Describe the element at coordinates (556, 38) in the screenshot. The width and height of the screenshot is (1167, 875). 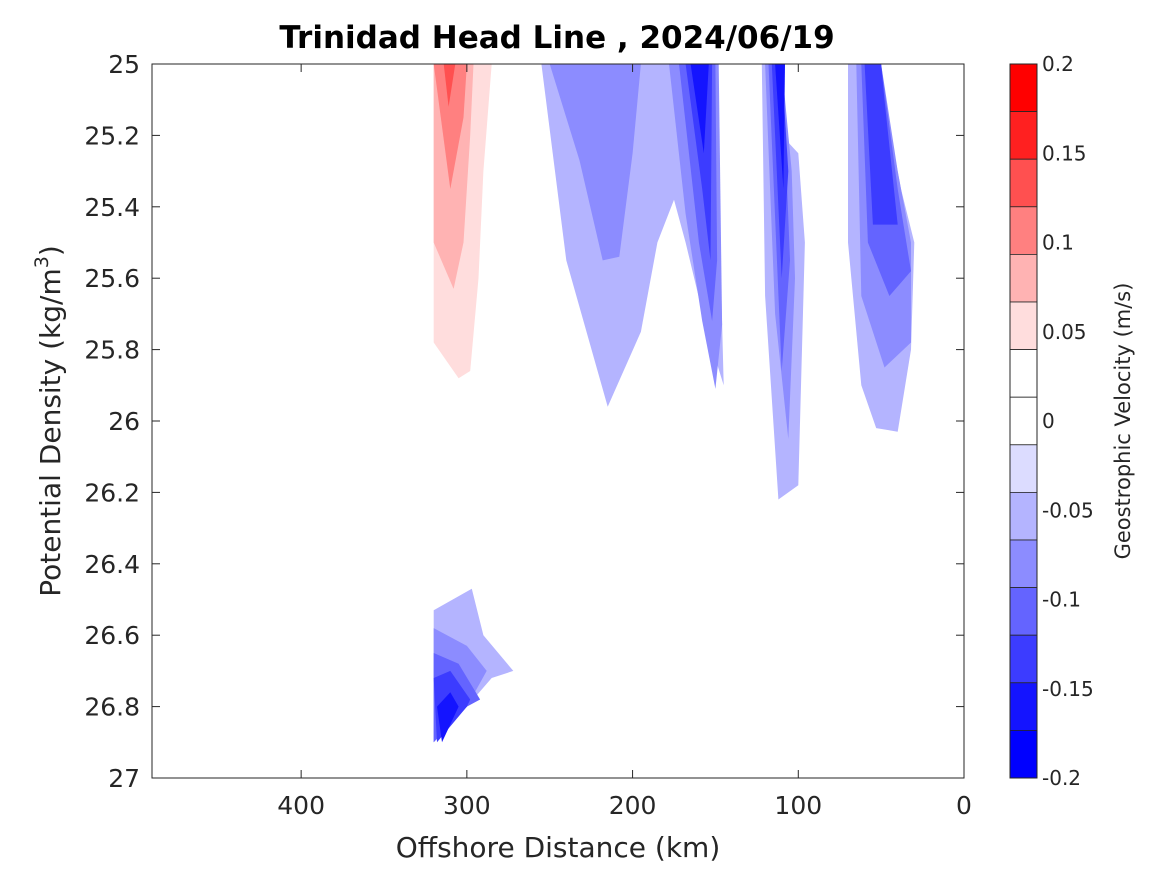
I see `chart-title: Trinidad Head Line , 2024/06/19` at that location.